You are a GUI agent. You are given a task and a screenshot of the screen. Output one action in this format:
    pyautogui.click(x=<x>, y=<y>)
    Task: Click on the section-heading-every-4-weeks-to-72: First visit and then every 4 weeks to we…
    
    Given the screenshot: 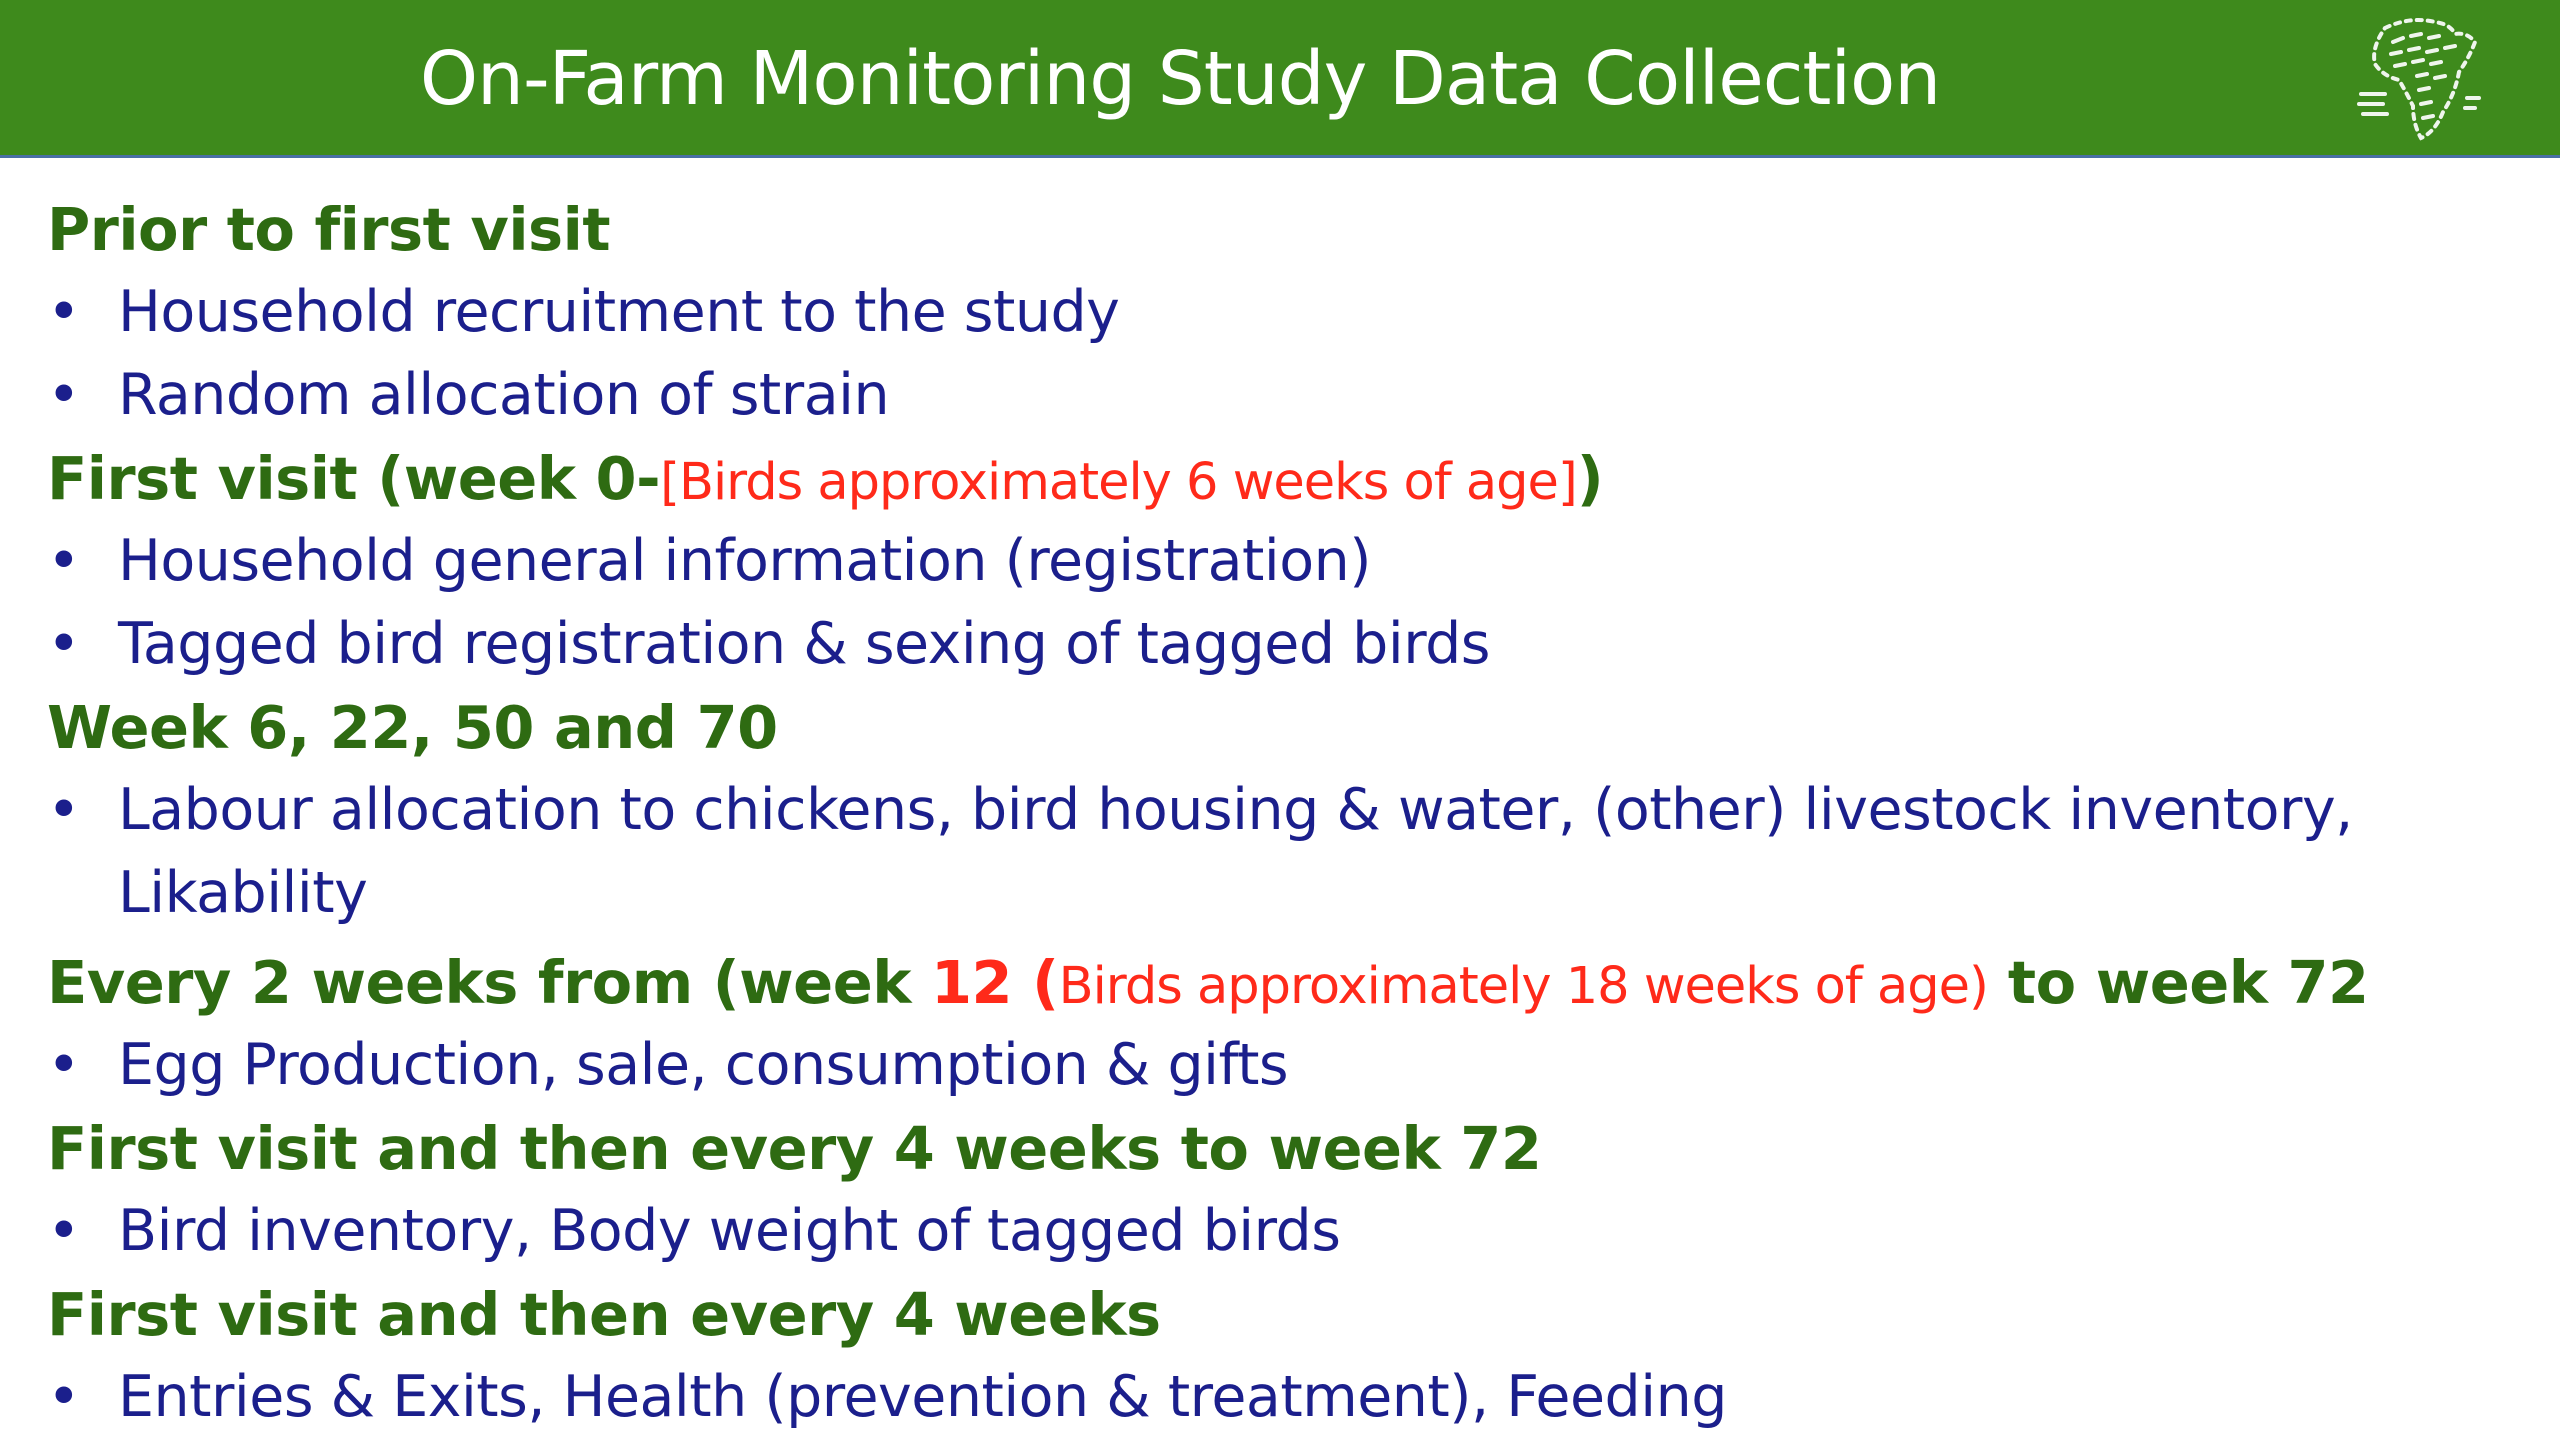 What is the action you would take?
    pyautogui.click(x=794, y=1148)
    